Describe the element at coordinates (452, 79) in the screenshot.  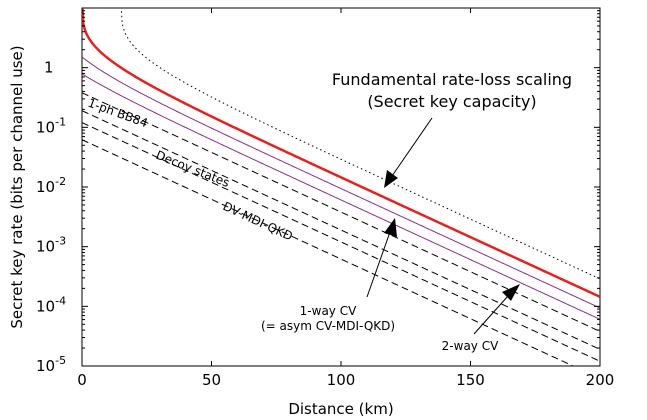
I see `annotation-fundamental-line1: Fundamental rate-loss scaling` at that location.